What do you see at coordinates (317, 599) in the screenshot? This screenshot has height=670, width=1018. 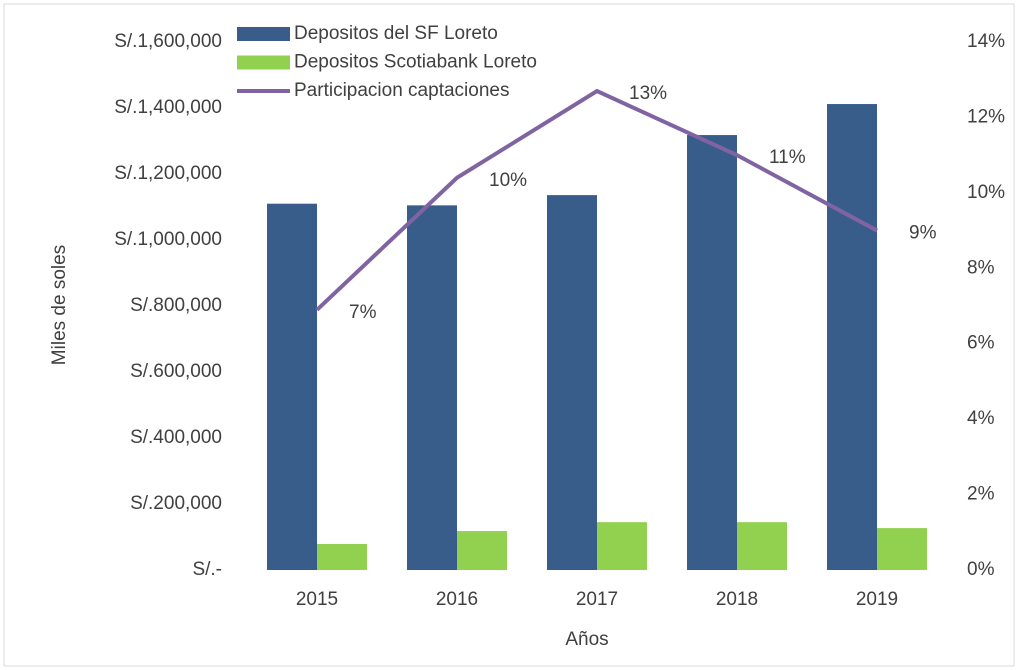 I see `x-tick-label: 2015` at bounding box center [317, 599].